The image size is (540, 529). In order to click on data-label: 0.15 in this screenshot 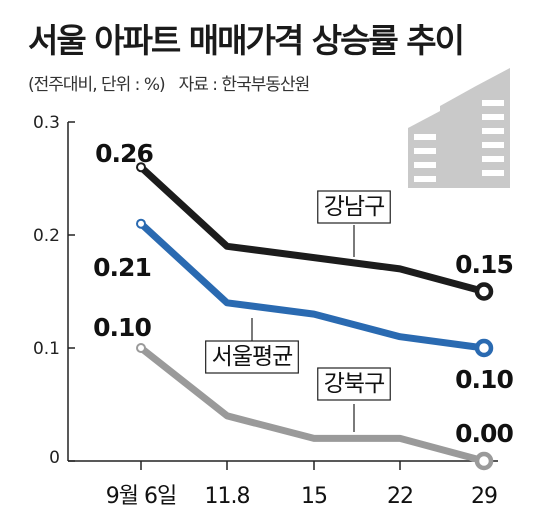, I will do `click(484, 264)`.